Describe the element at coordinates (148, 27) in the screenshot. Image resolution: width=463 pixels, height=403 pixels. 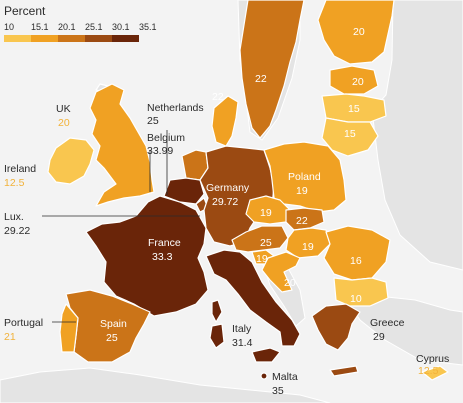
I see `legend-tick-label: 35.1` at that location.